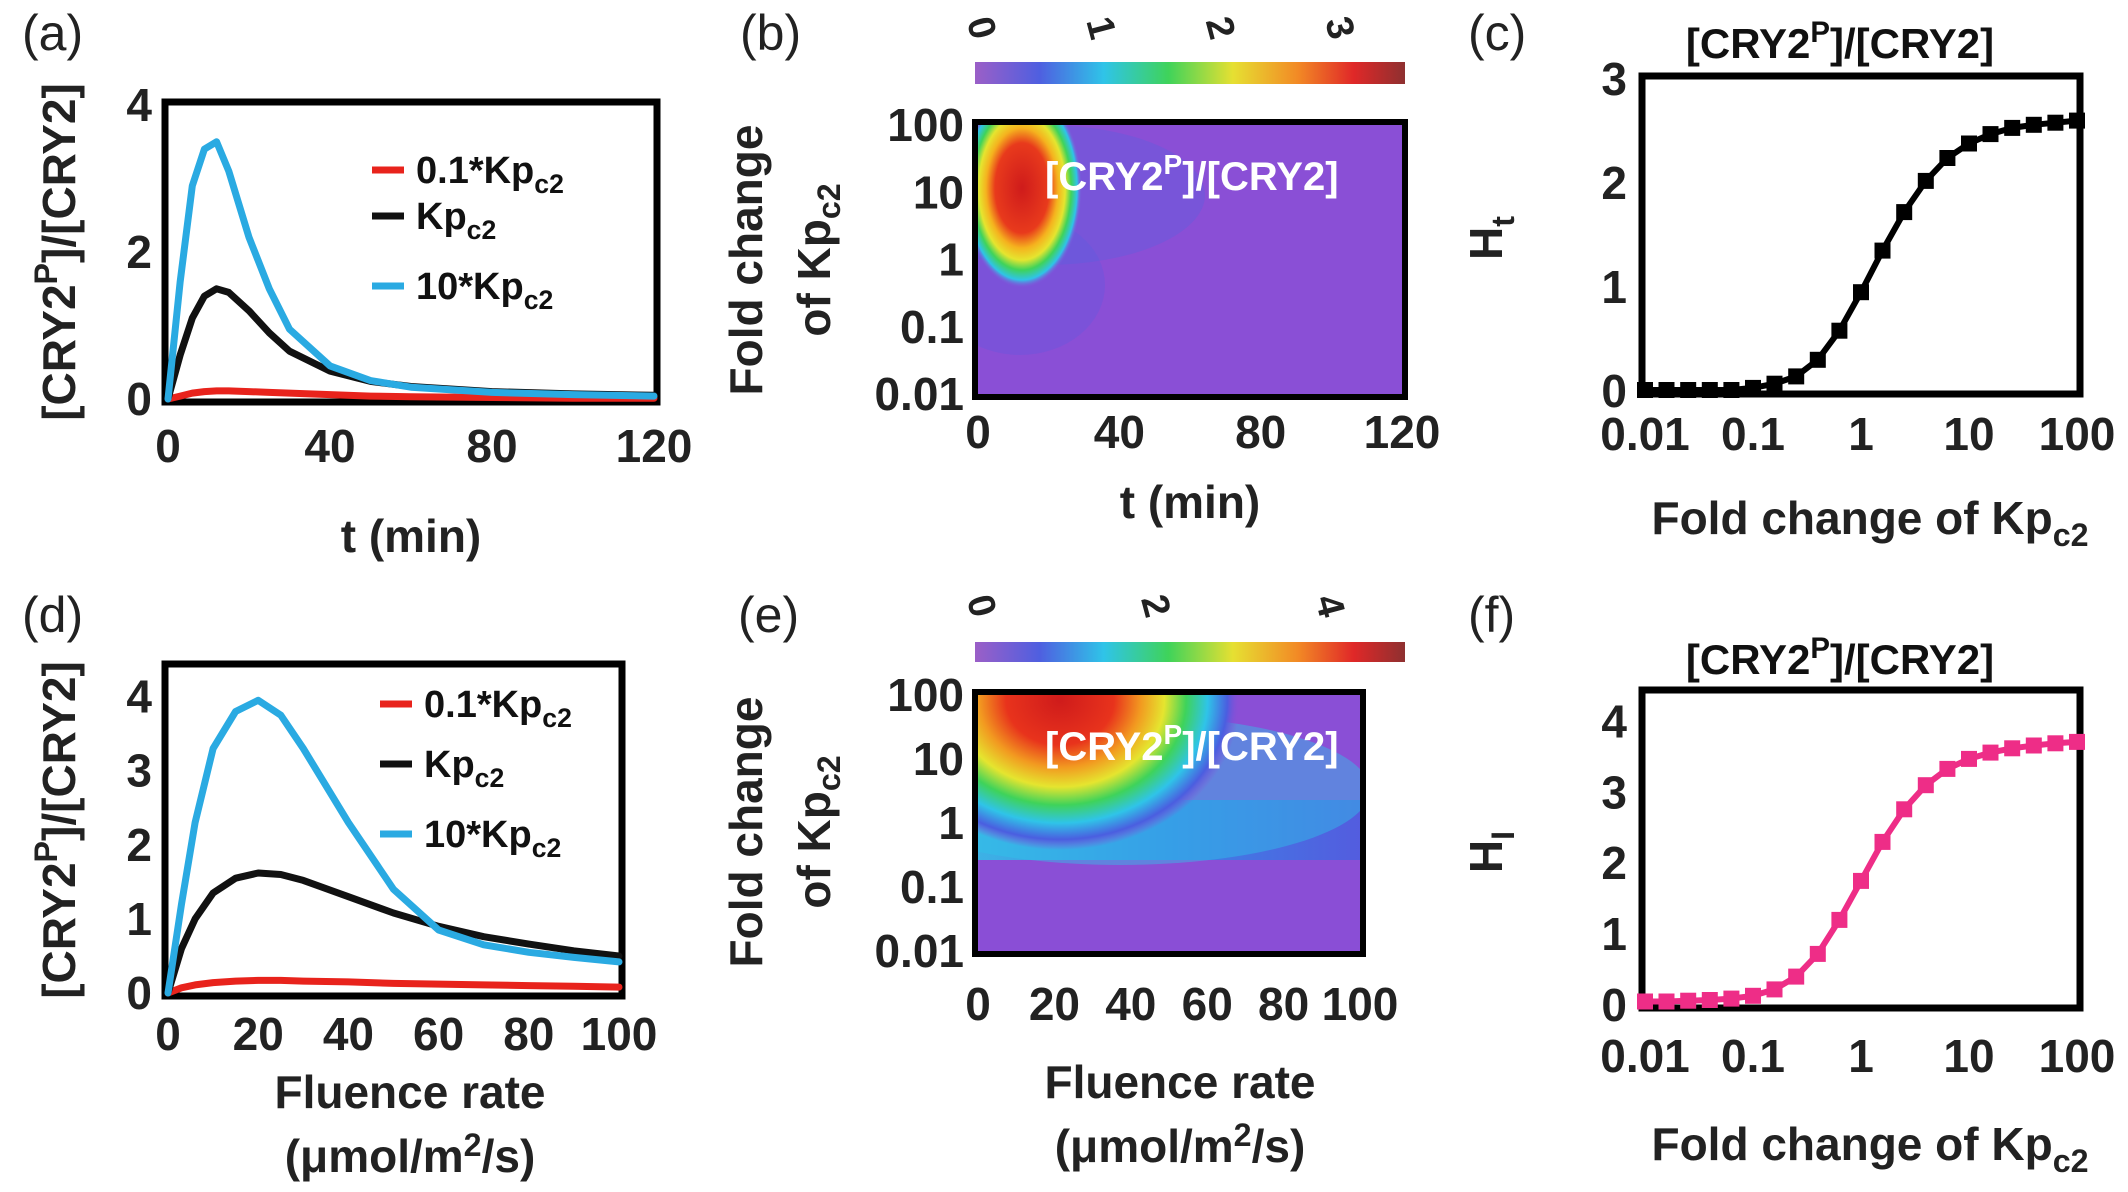 The image size is (2128, 1192). What do you see at coordinates (1190, 652) in the screenshot?
I see `colorbar` at bounding box center [1190, 652].